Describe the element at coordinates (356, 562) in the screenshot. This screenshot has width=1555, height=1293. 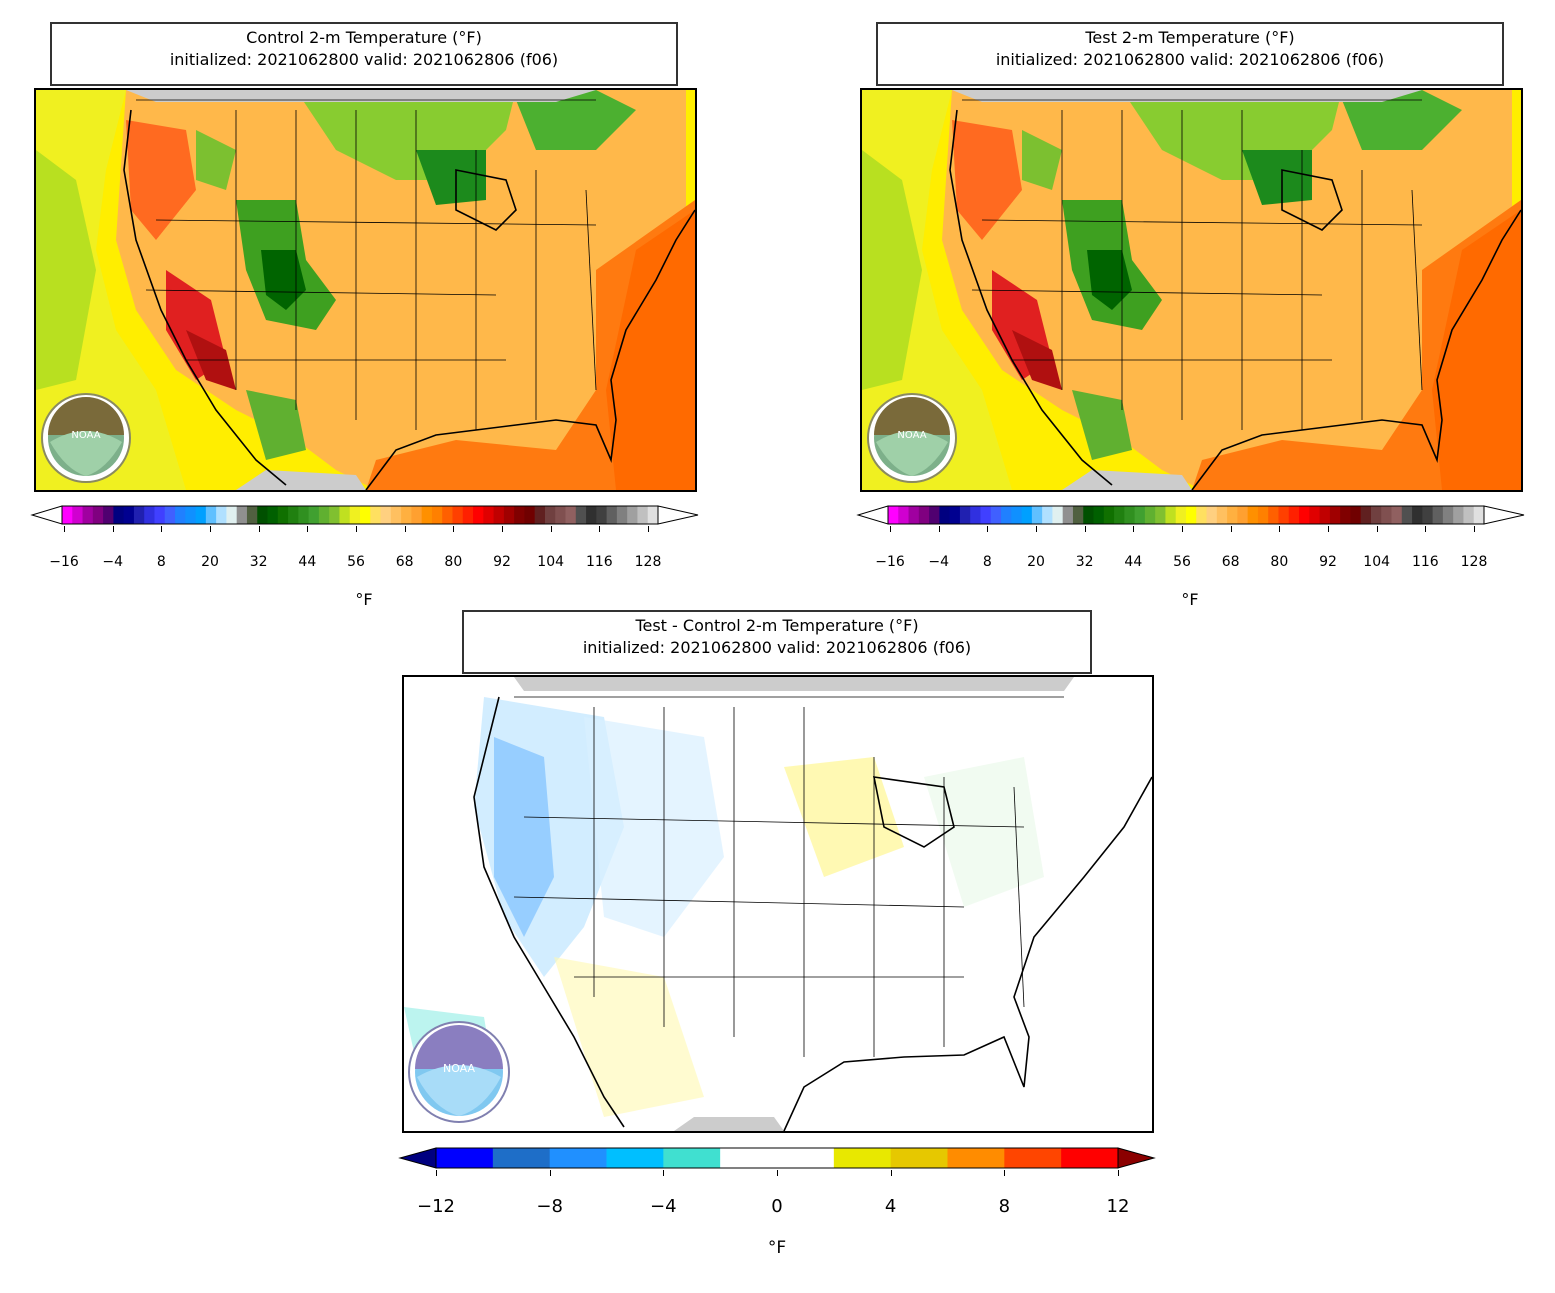
I see `colorbar-tick-label: 56` at that location.